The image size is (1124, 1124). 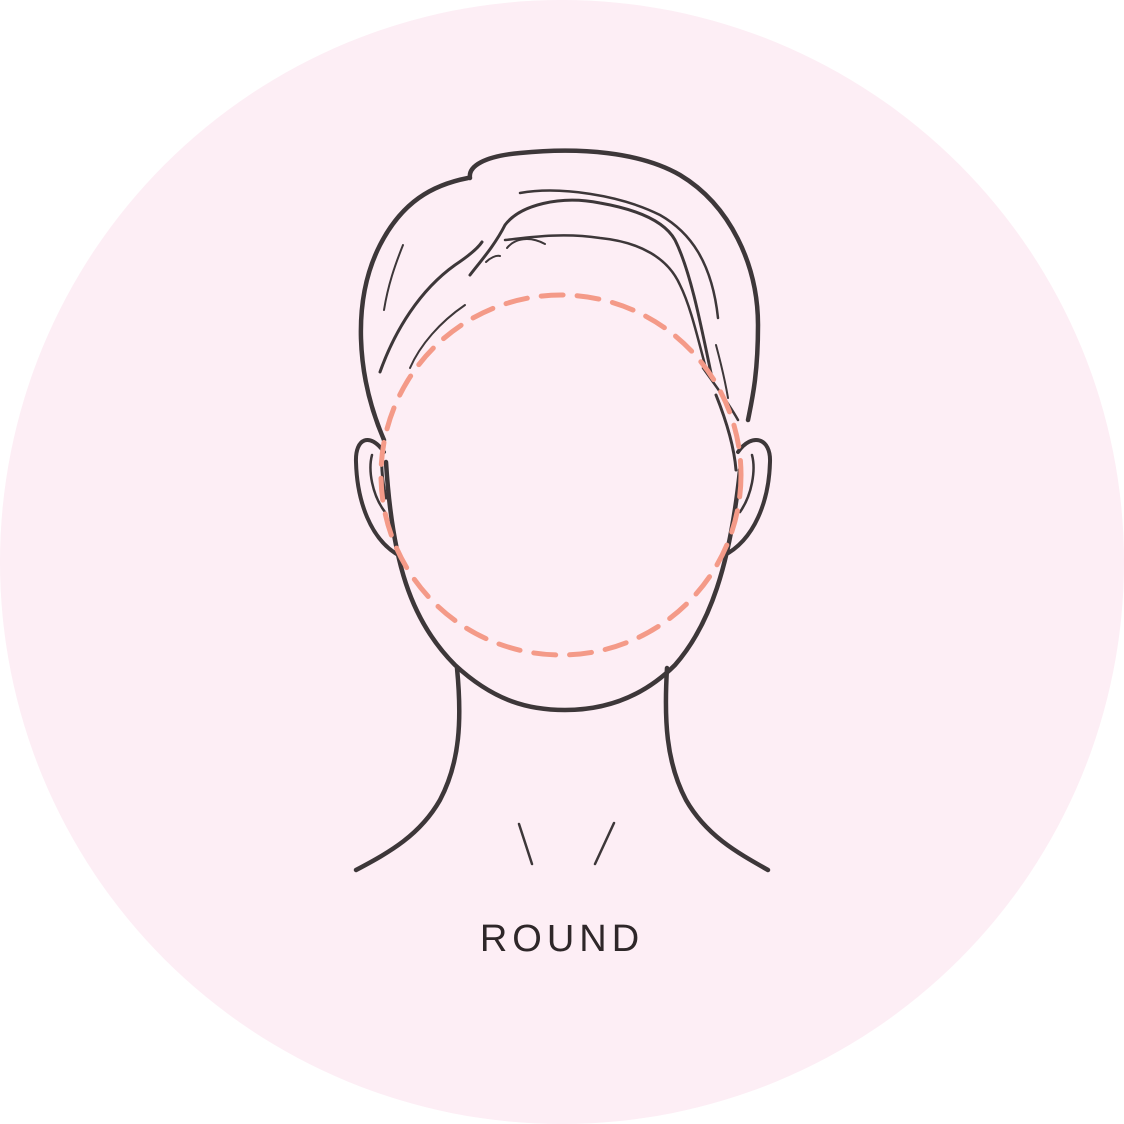 I want to click on right-ear, so click(x=747, y=498).